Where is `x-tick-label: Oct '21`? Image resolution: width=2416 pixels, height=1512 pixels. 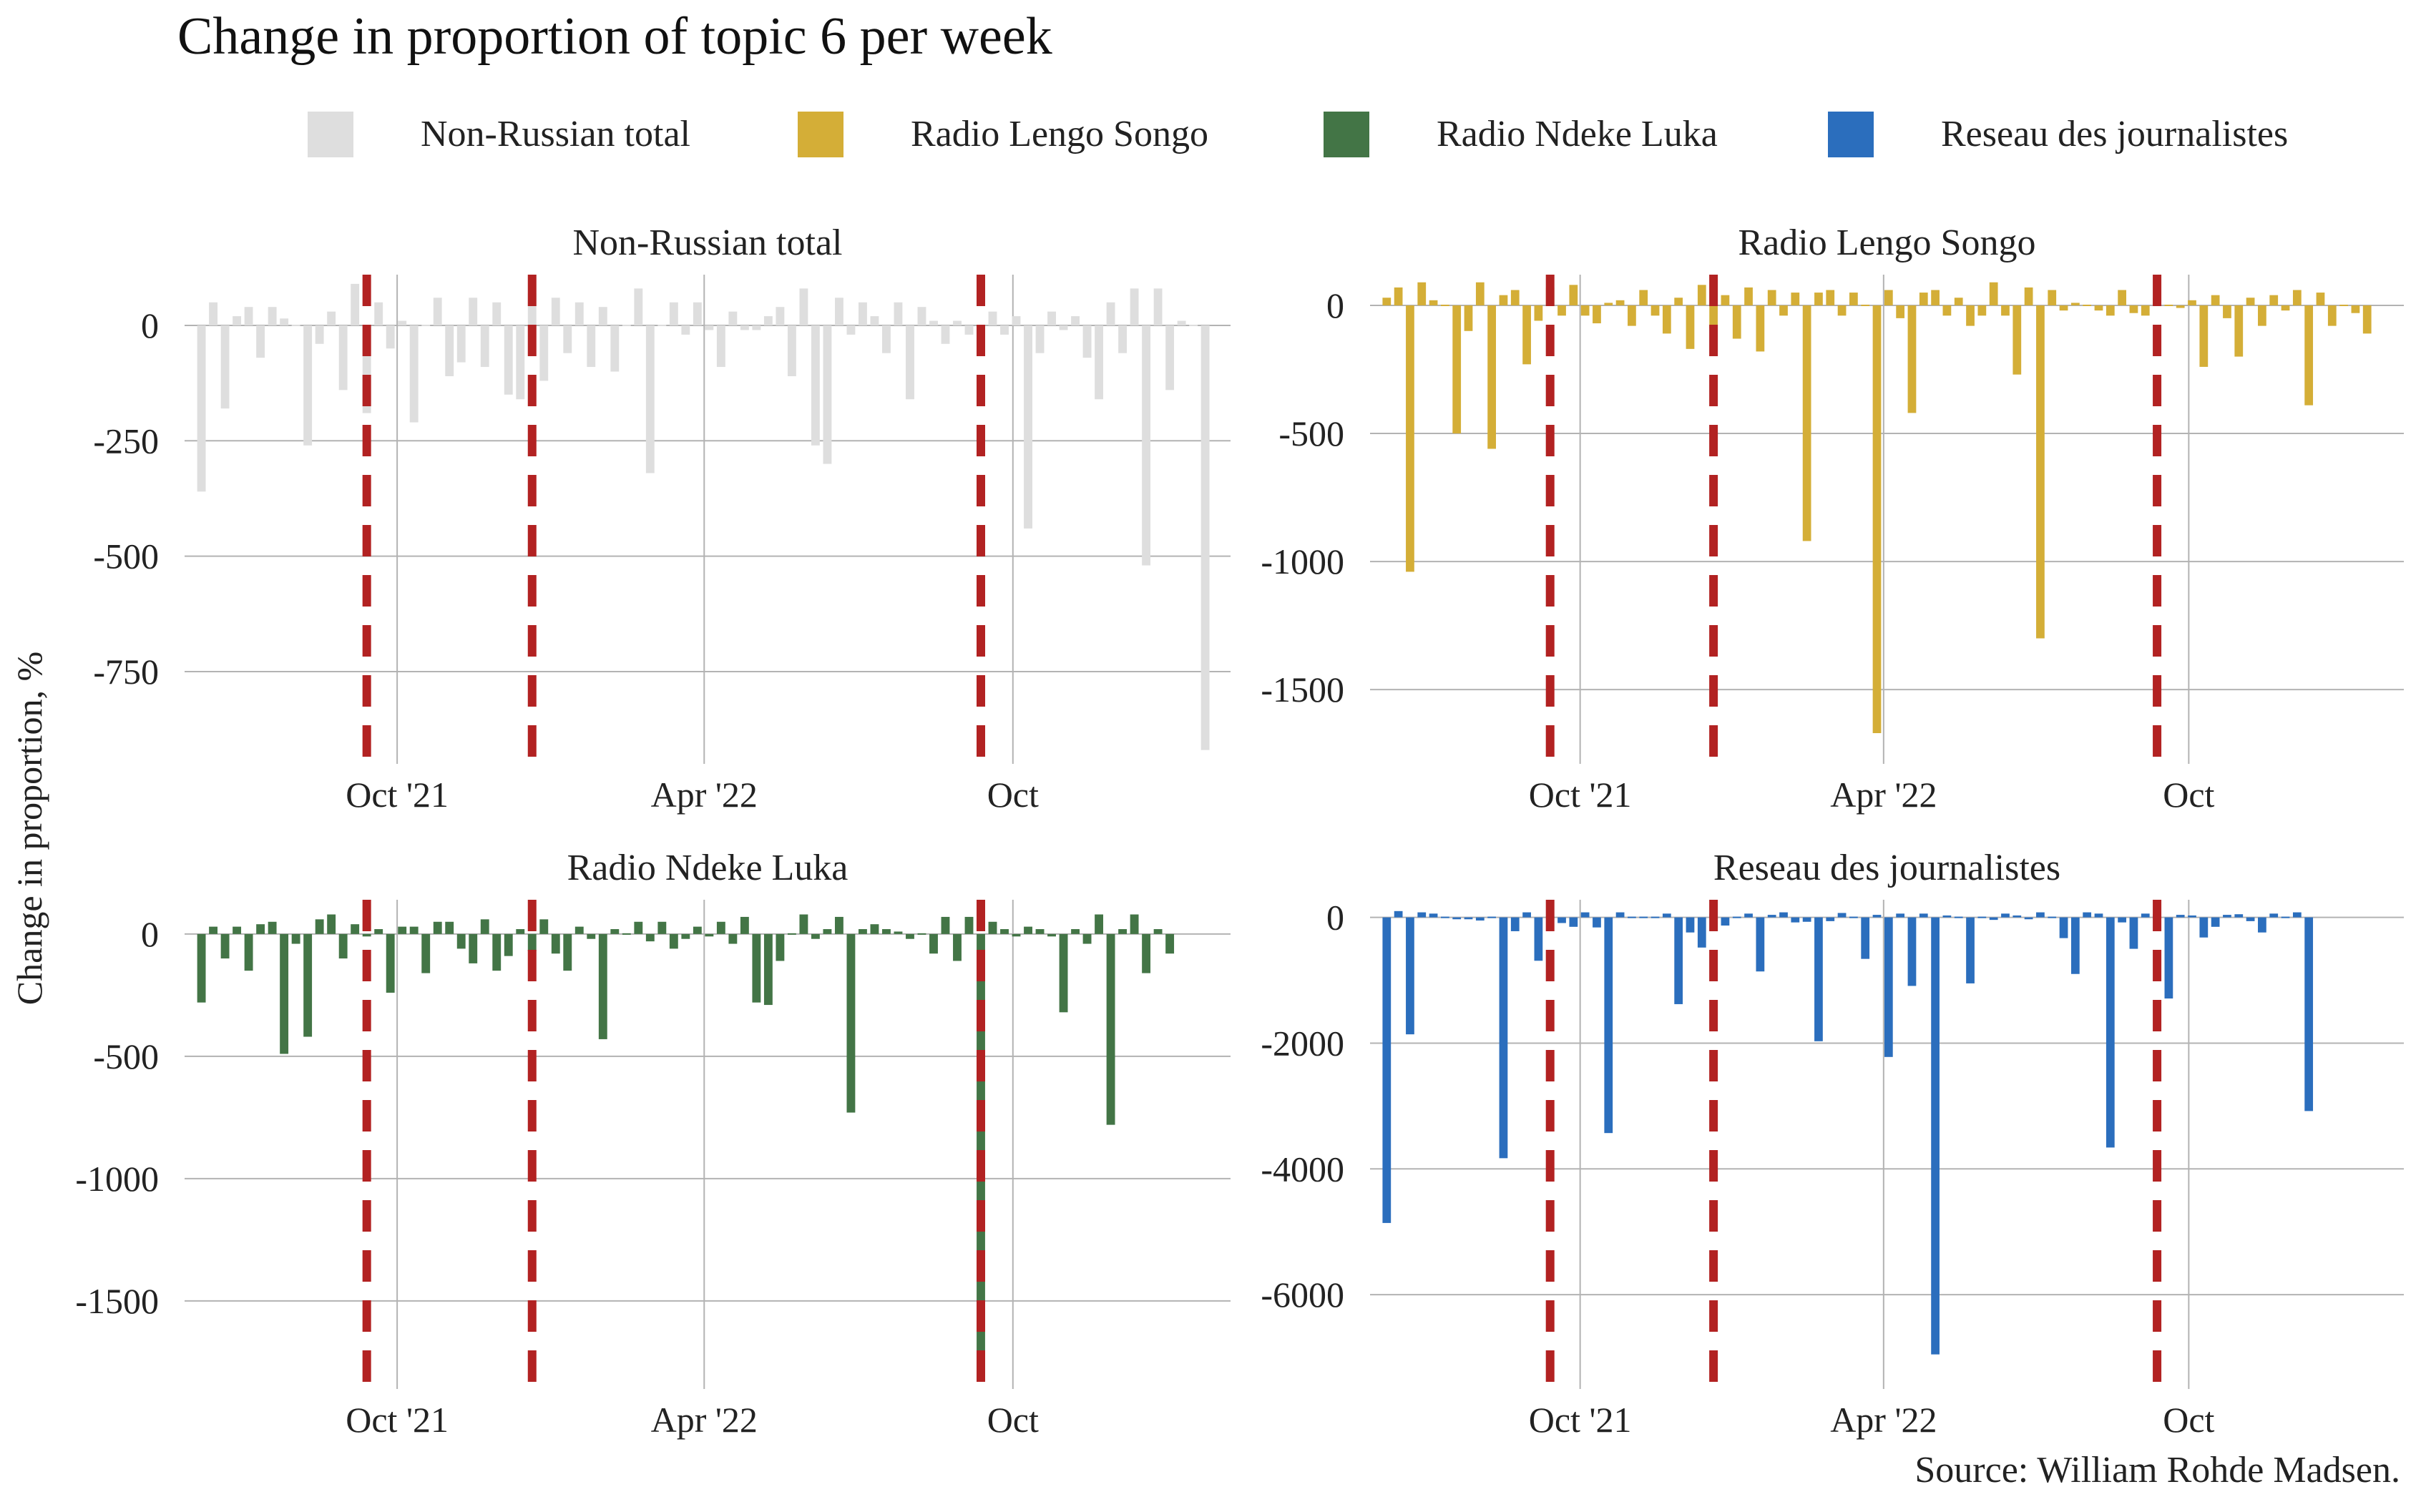
x-tick-label: Oct '21 is located at coordinates (398, 795).